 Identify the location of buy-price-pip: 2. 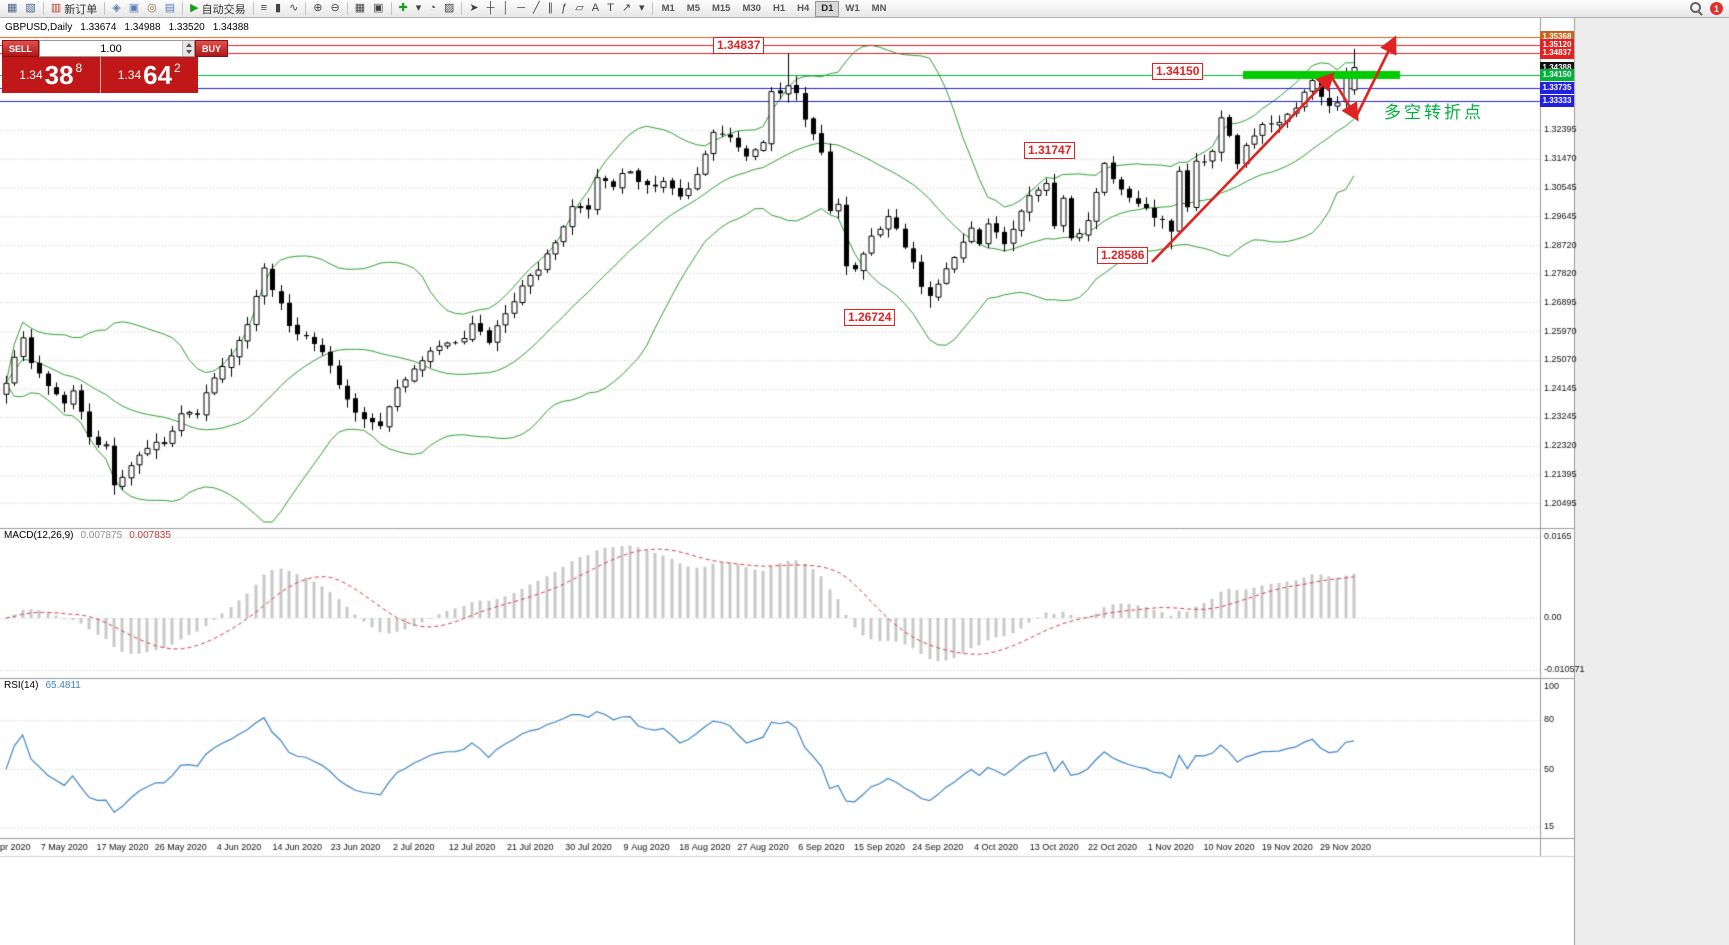
(177, 68).